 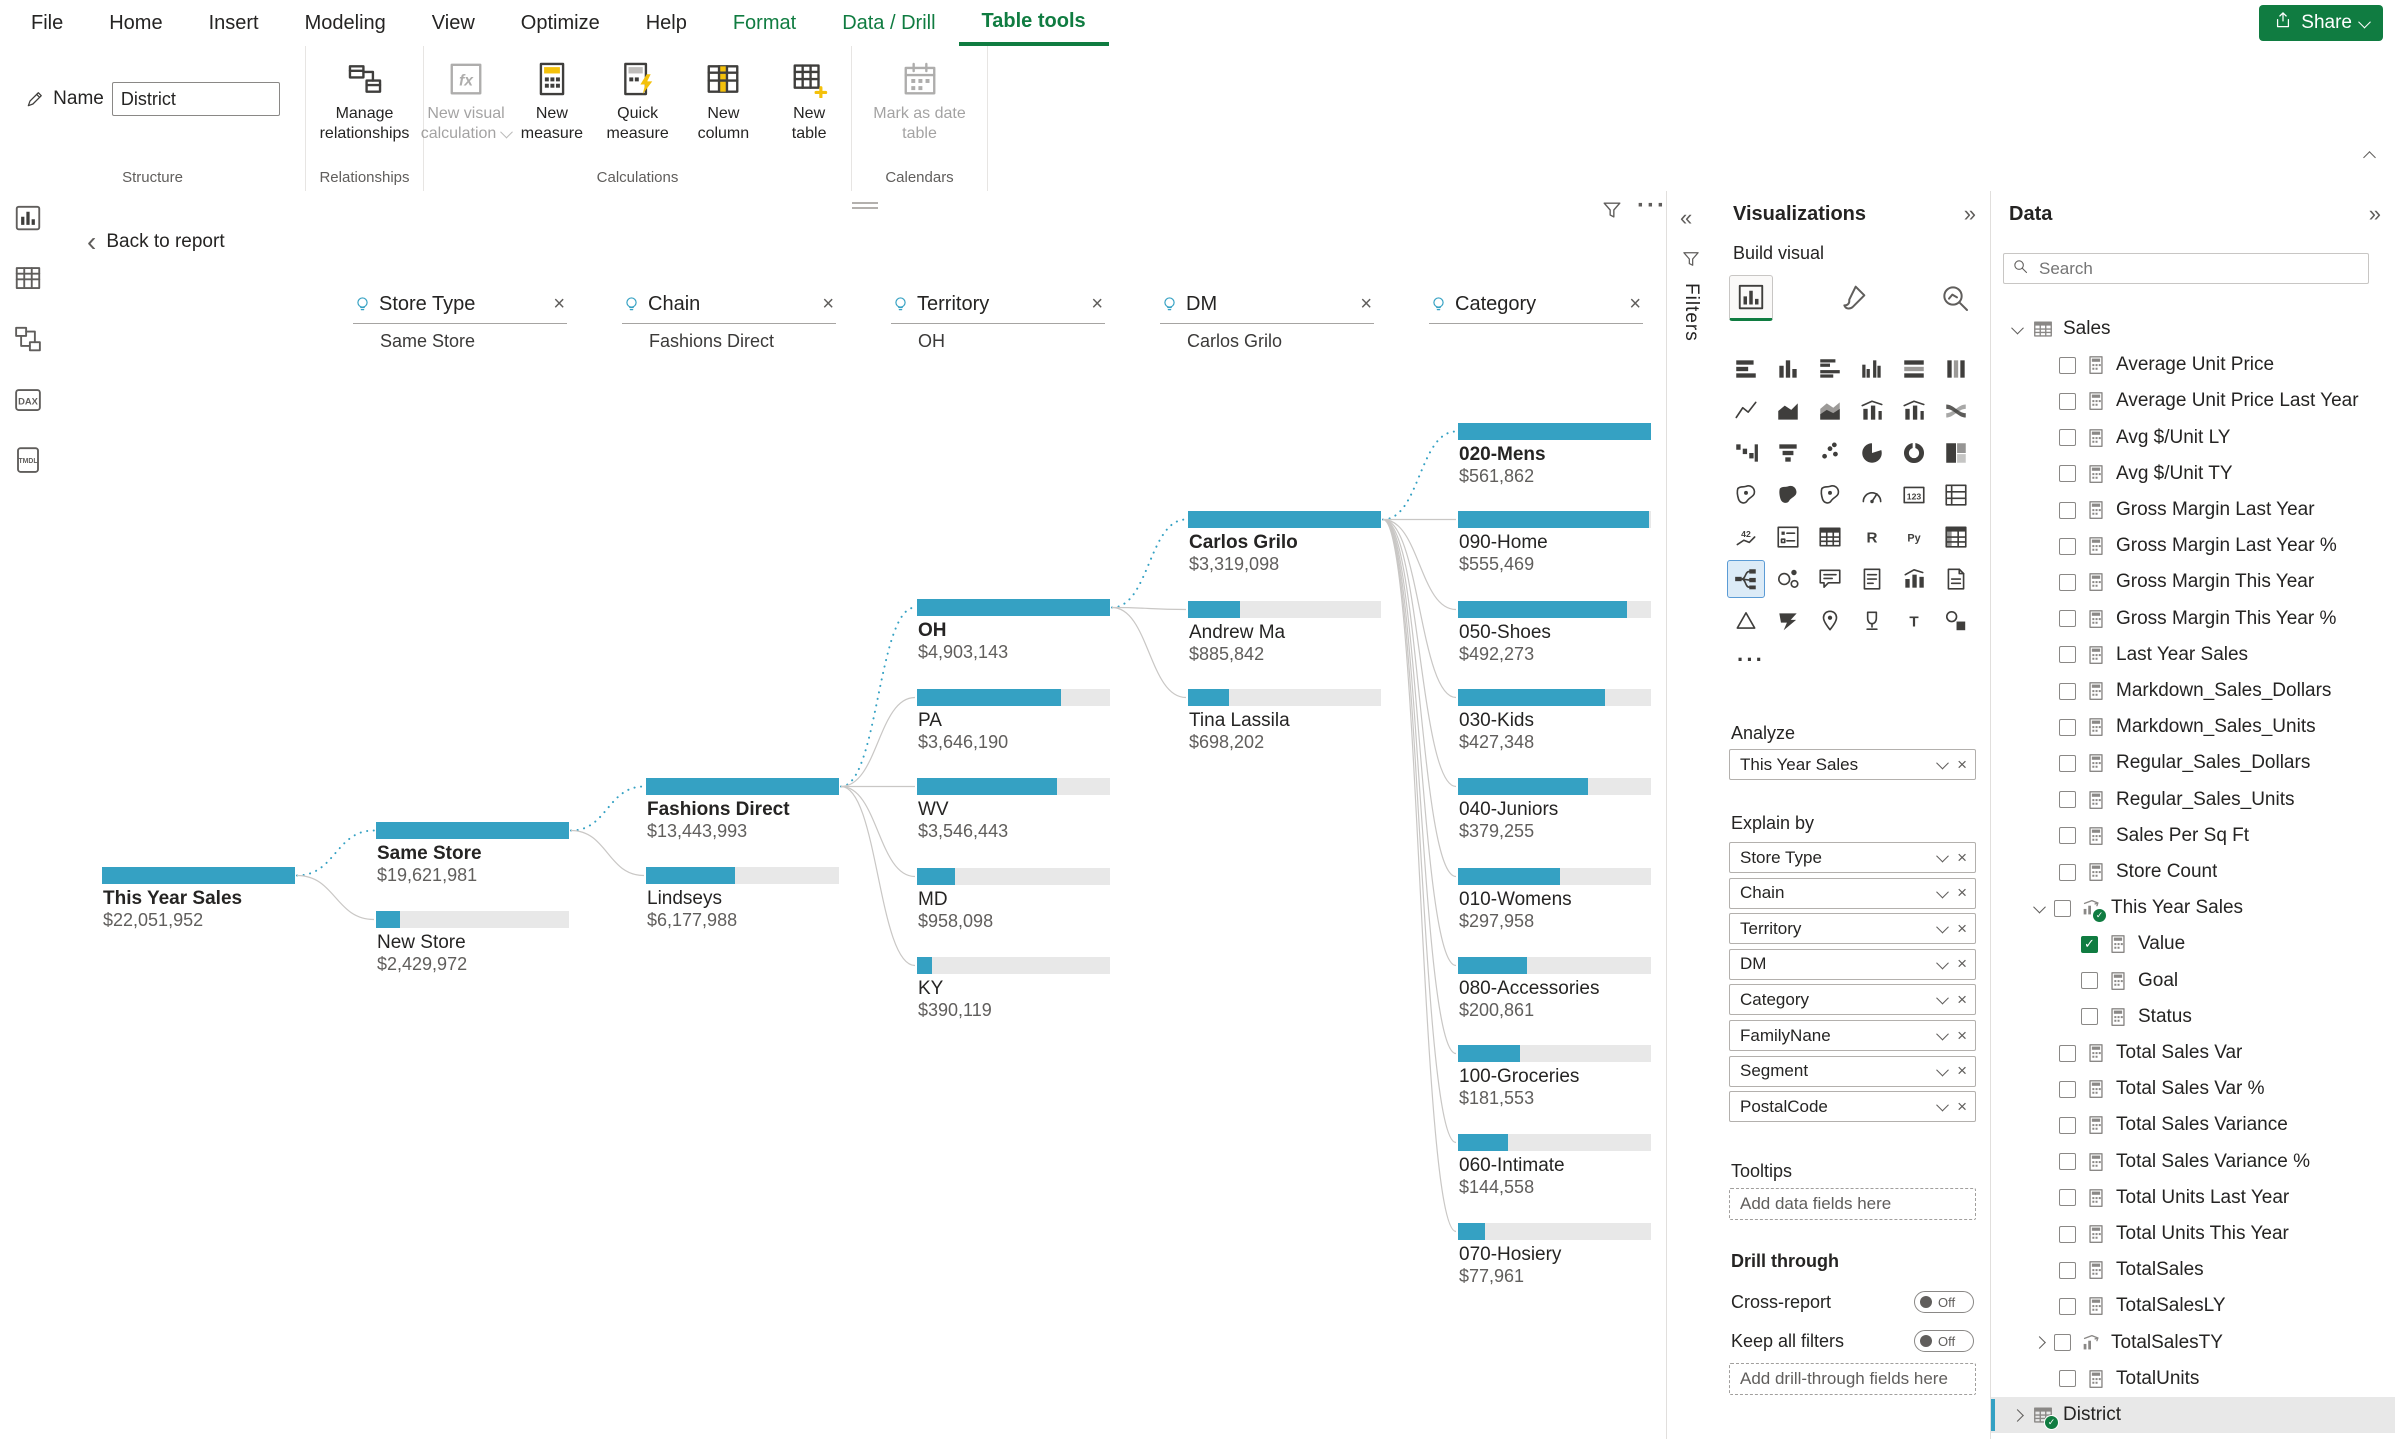 What do you see at coordinates (1914, 369) in the screenshot?
I see `100-stacked-bar-chart-icon` at bounding box center [1914, 369].